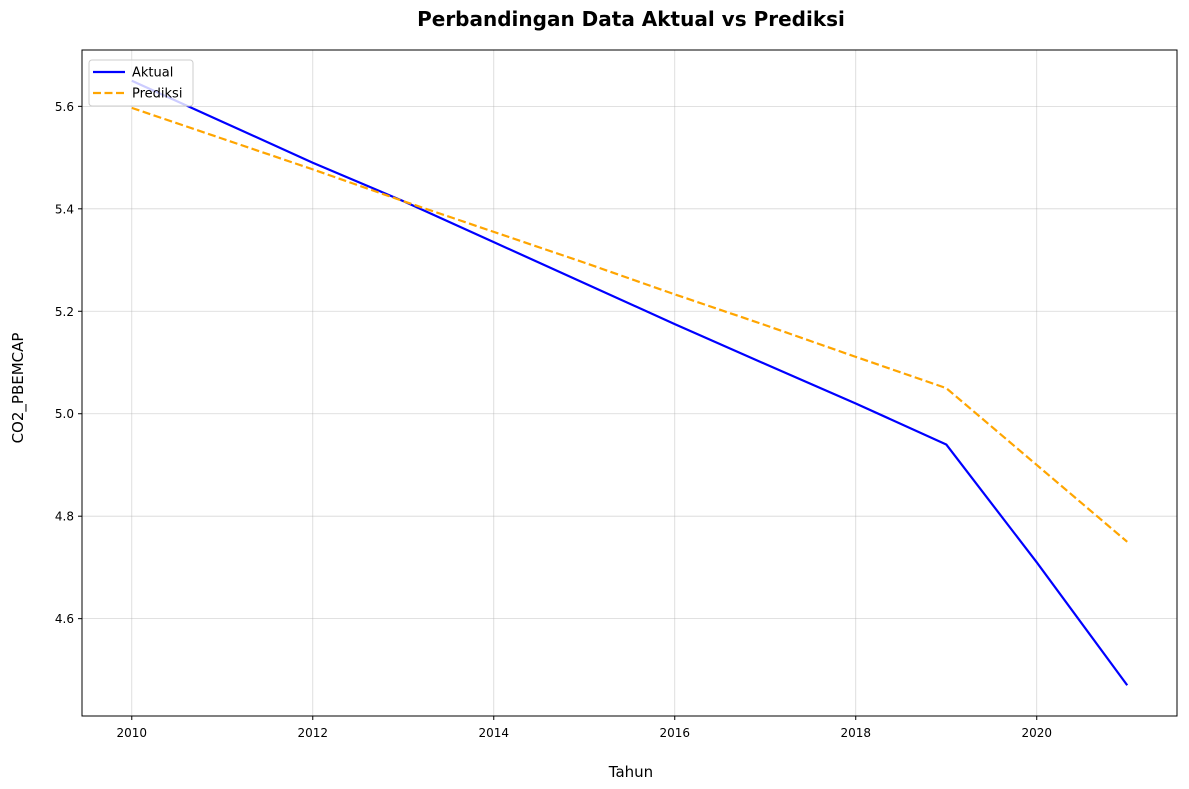 The width and height of the screenshot is (1189, 789). What do you see at coordinates (64, 619) in the screenshot?
I see `y-tick-label: 4.6` at bounding box center [64, 619].